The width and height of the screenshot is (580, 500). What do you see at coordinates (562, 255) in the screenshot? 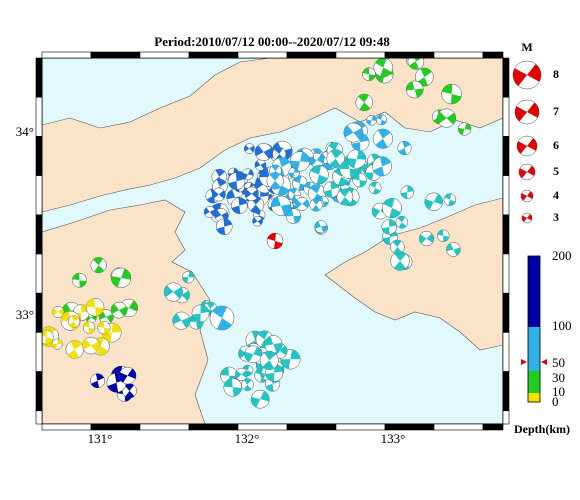
I see `depth-label: 200` at bounding box center [562, 255].